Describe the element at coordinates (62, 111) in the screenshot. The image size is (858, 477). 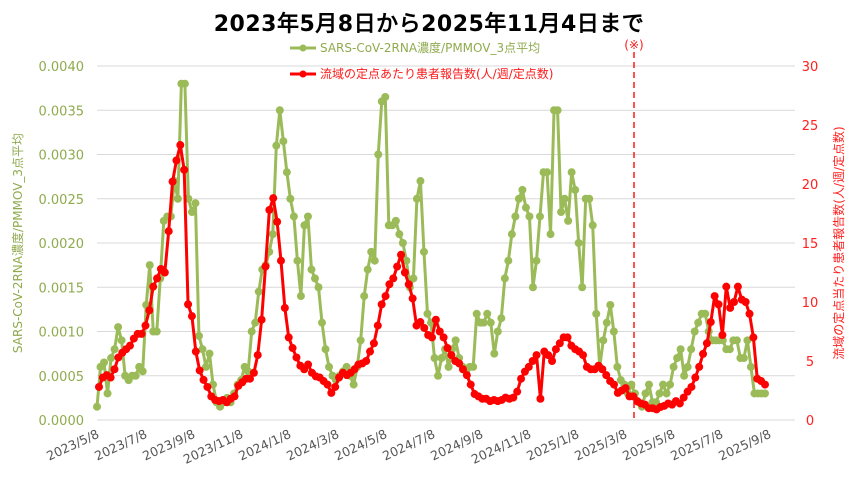
I see `left-y-tick: 0.0035` at that location.